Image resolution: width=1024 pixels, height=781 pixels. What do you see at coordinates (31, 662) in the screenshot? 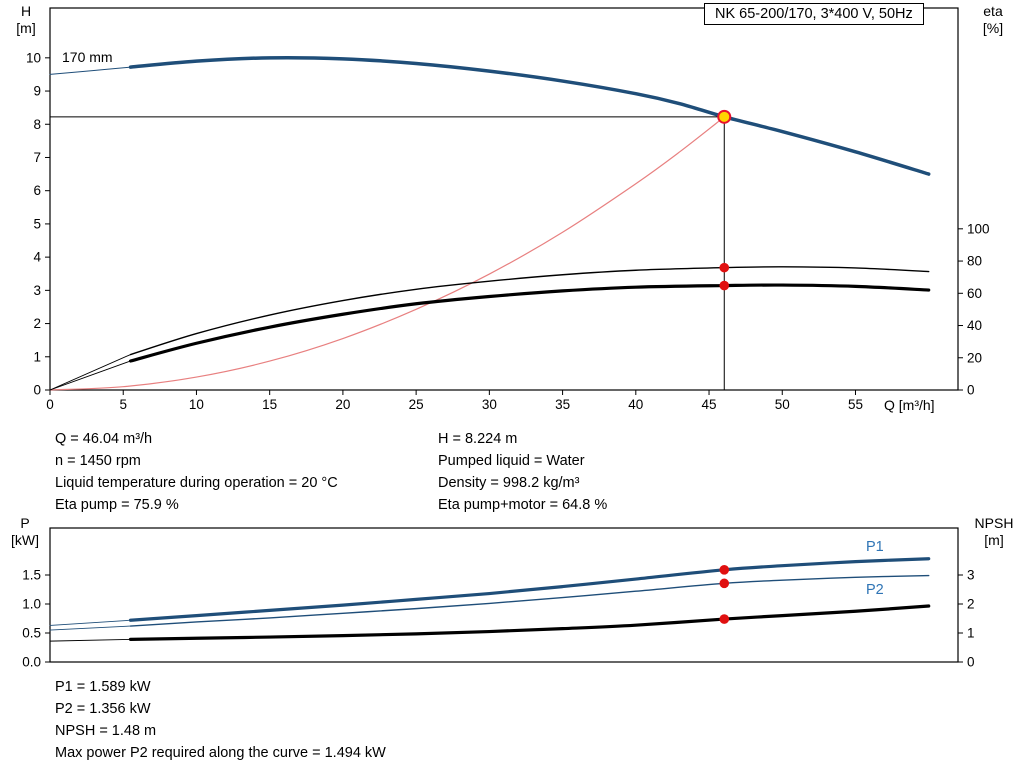
I see `svg-text: 0.0` at bounding box center [31, 662].